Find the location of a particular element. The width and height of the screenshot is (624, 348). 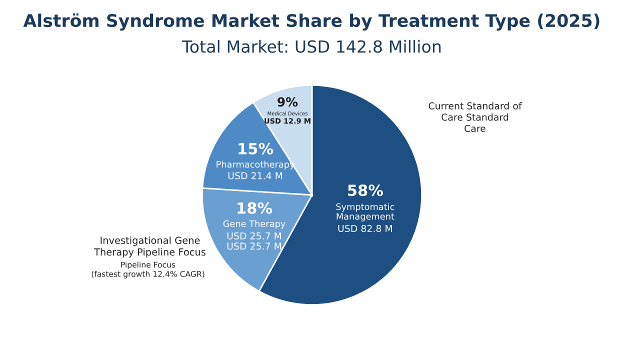

slice-label: Gene Therapy is located at coordinates (254, 224).